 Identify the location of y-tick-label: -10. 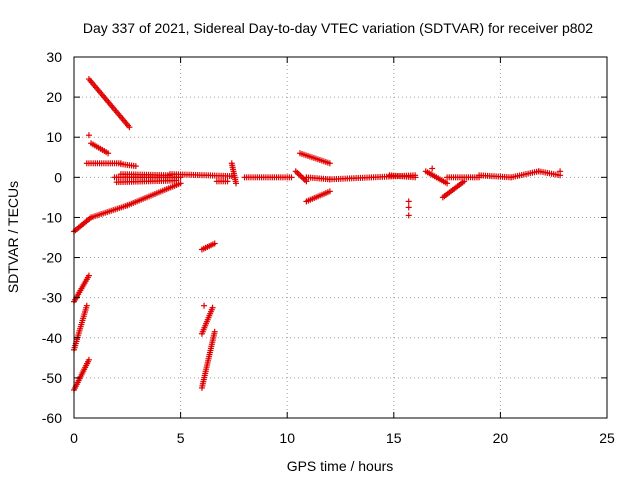
(52, 217).